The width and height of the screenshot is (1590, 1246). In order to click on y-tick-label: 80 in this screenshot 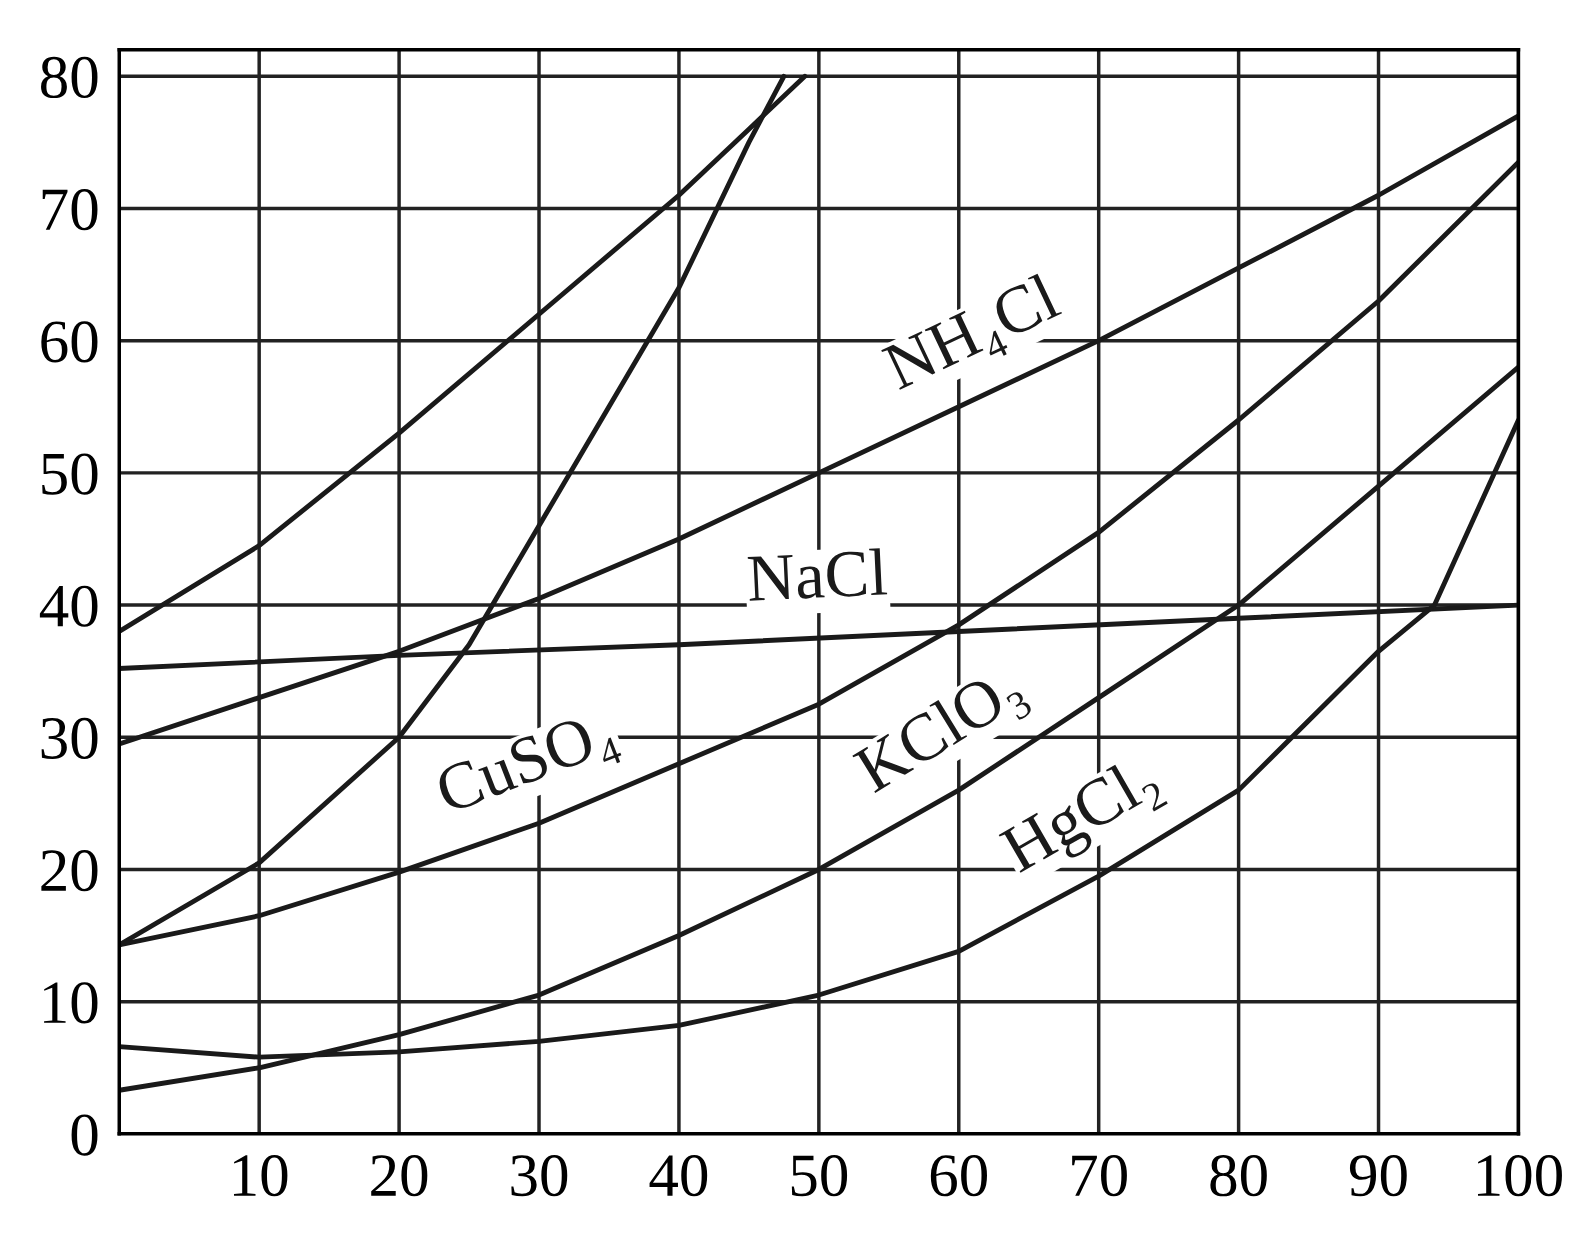, I will do `click(69, 77)`.